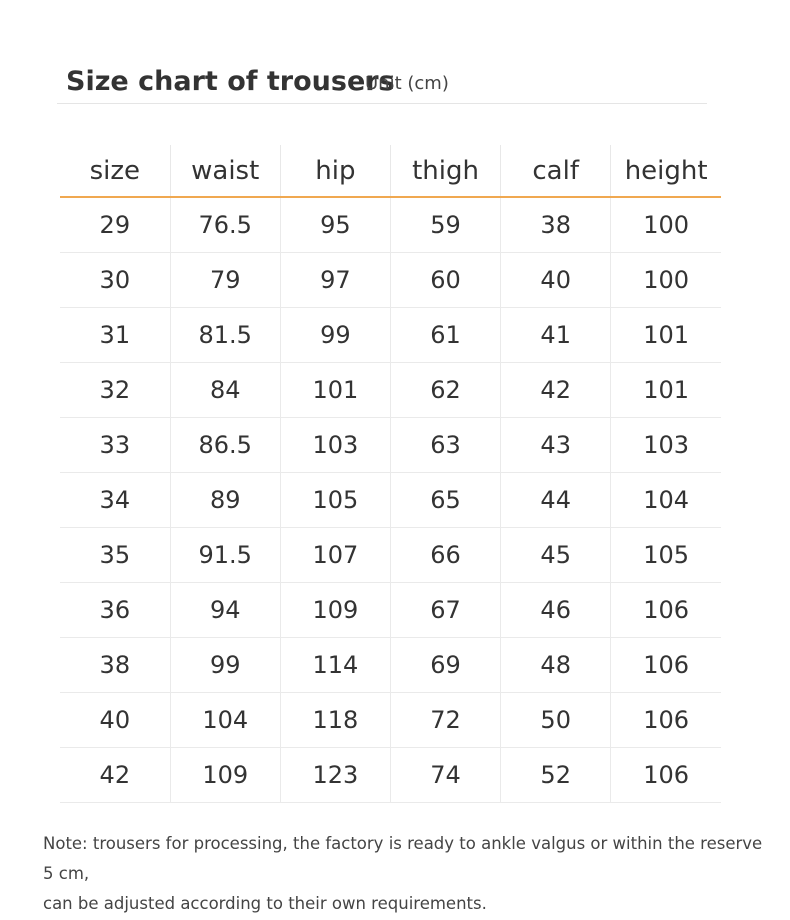 The image size is (790, 920). I want to click on cell-calf: 41, so click(555, 335).